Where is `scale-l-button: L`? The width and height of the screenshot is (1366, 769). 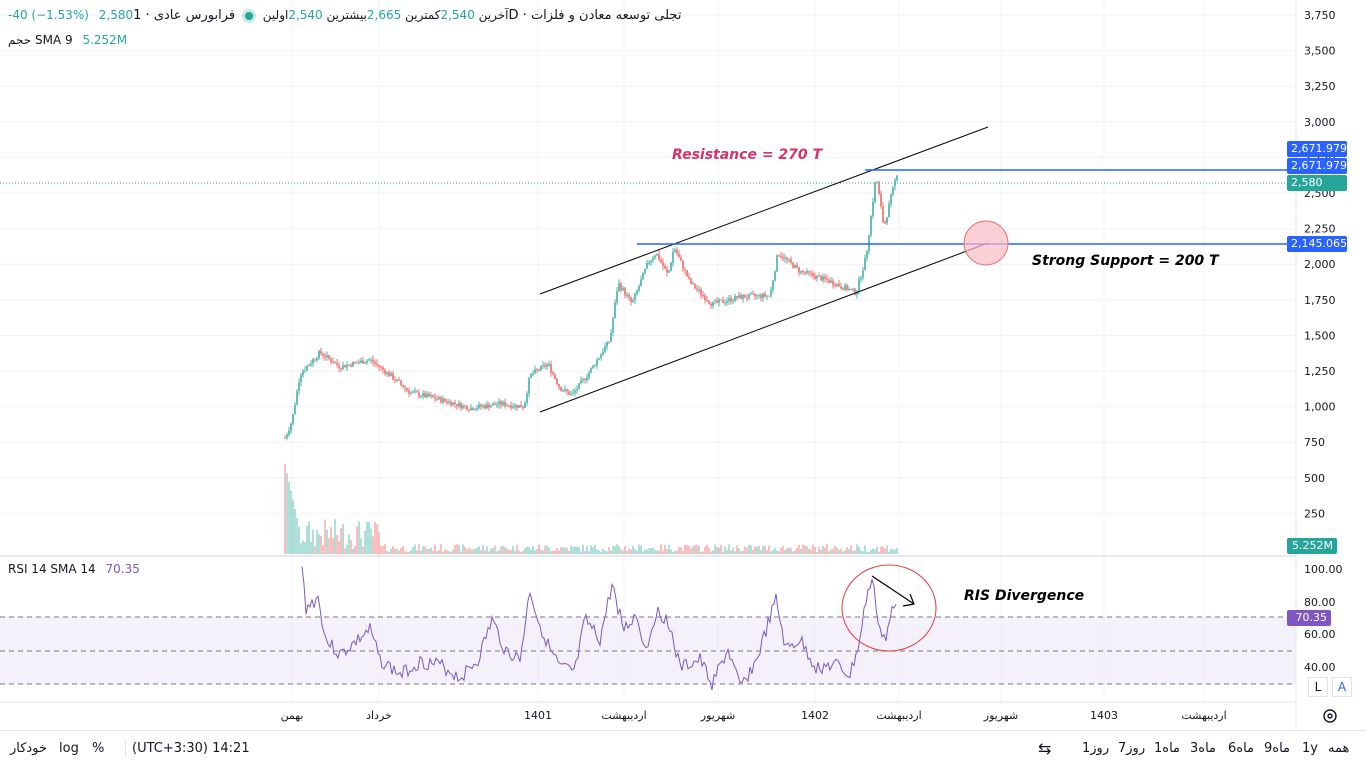
scale-l-button: L is located at coordinates (1318, 687).